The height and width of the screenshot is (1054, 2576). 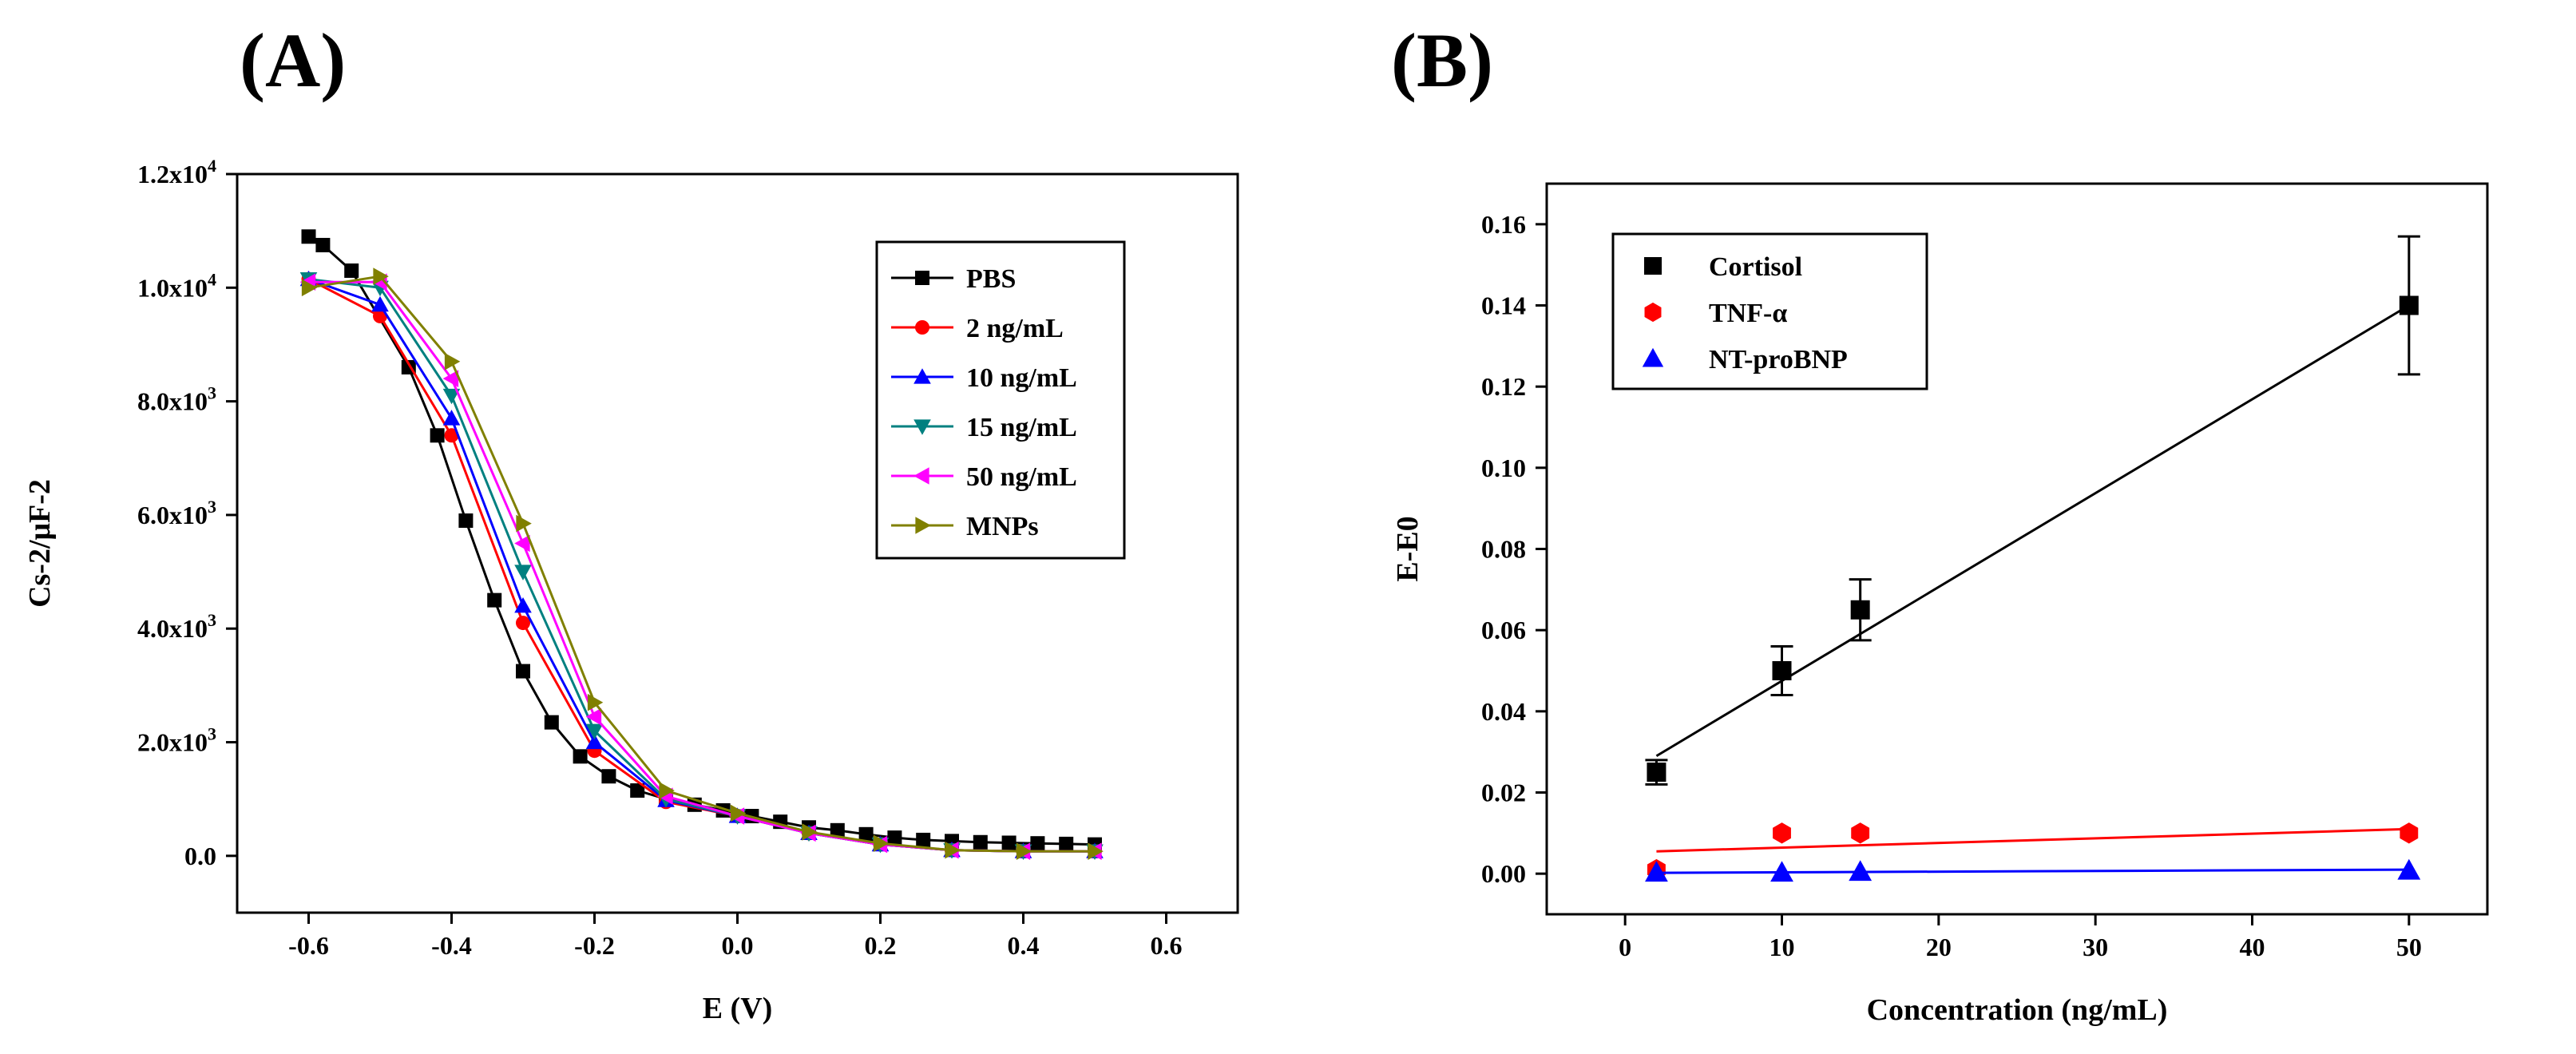 What do you see at coordinates (1503, 225) in the screenshot?
I see `chart-b-y-tick-label: 0.16` at bounding box center [1503, 225].